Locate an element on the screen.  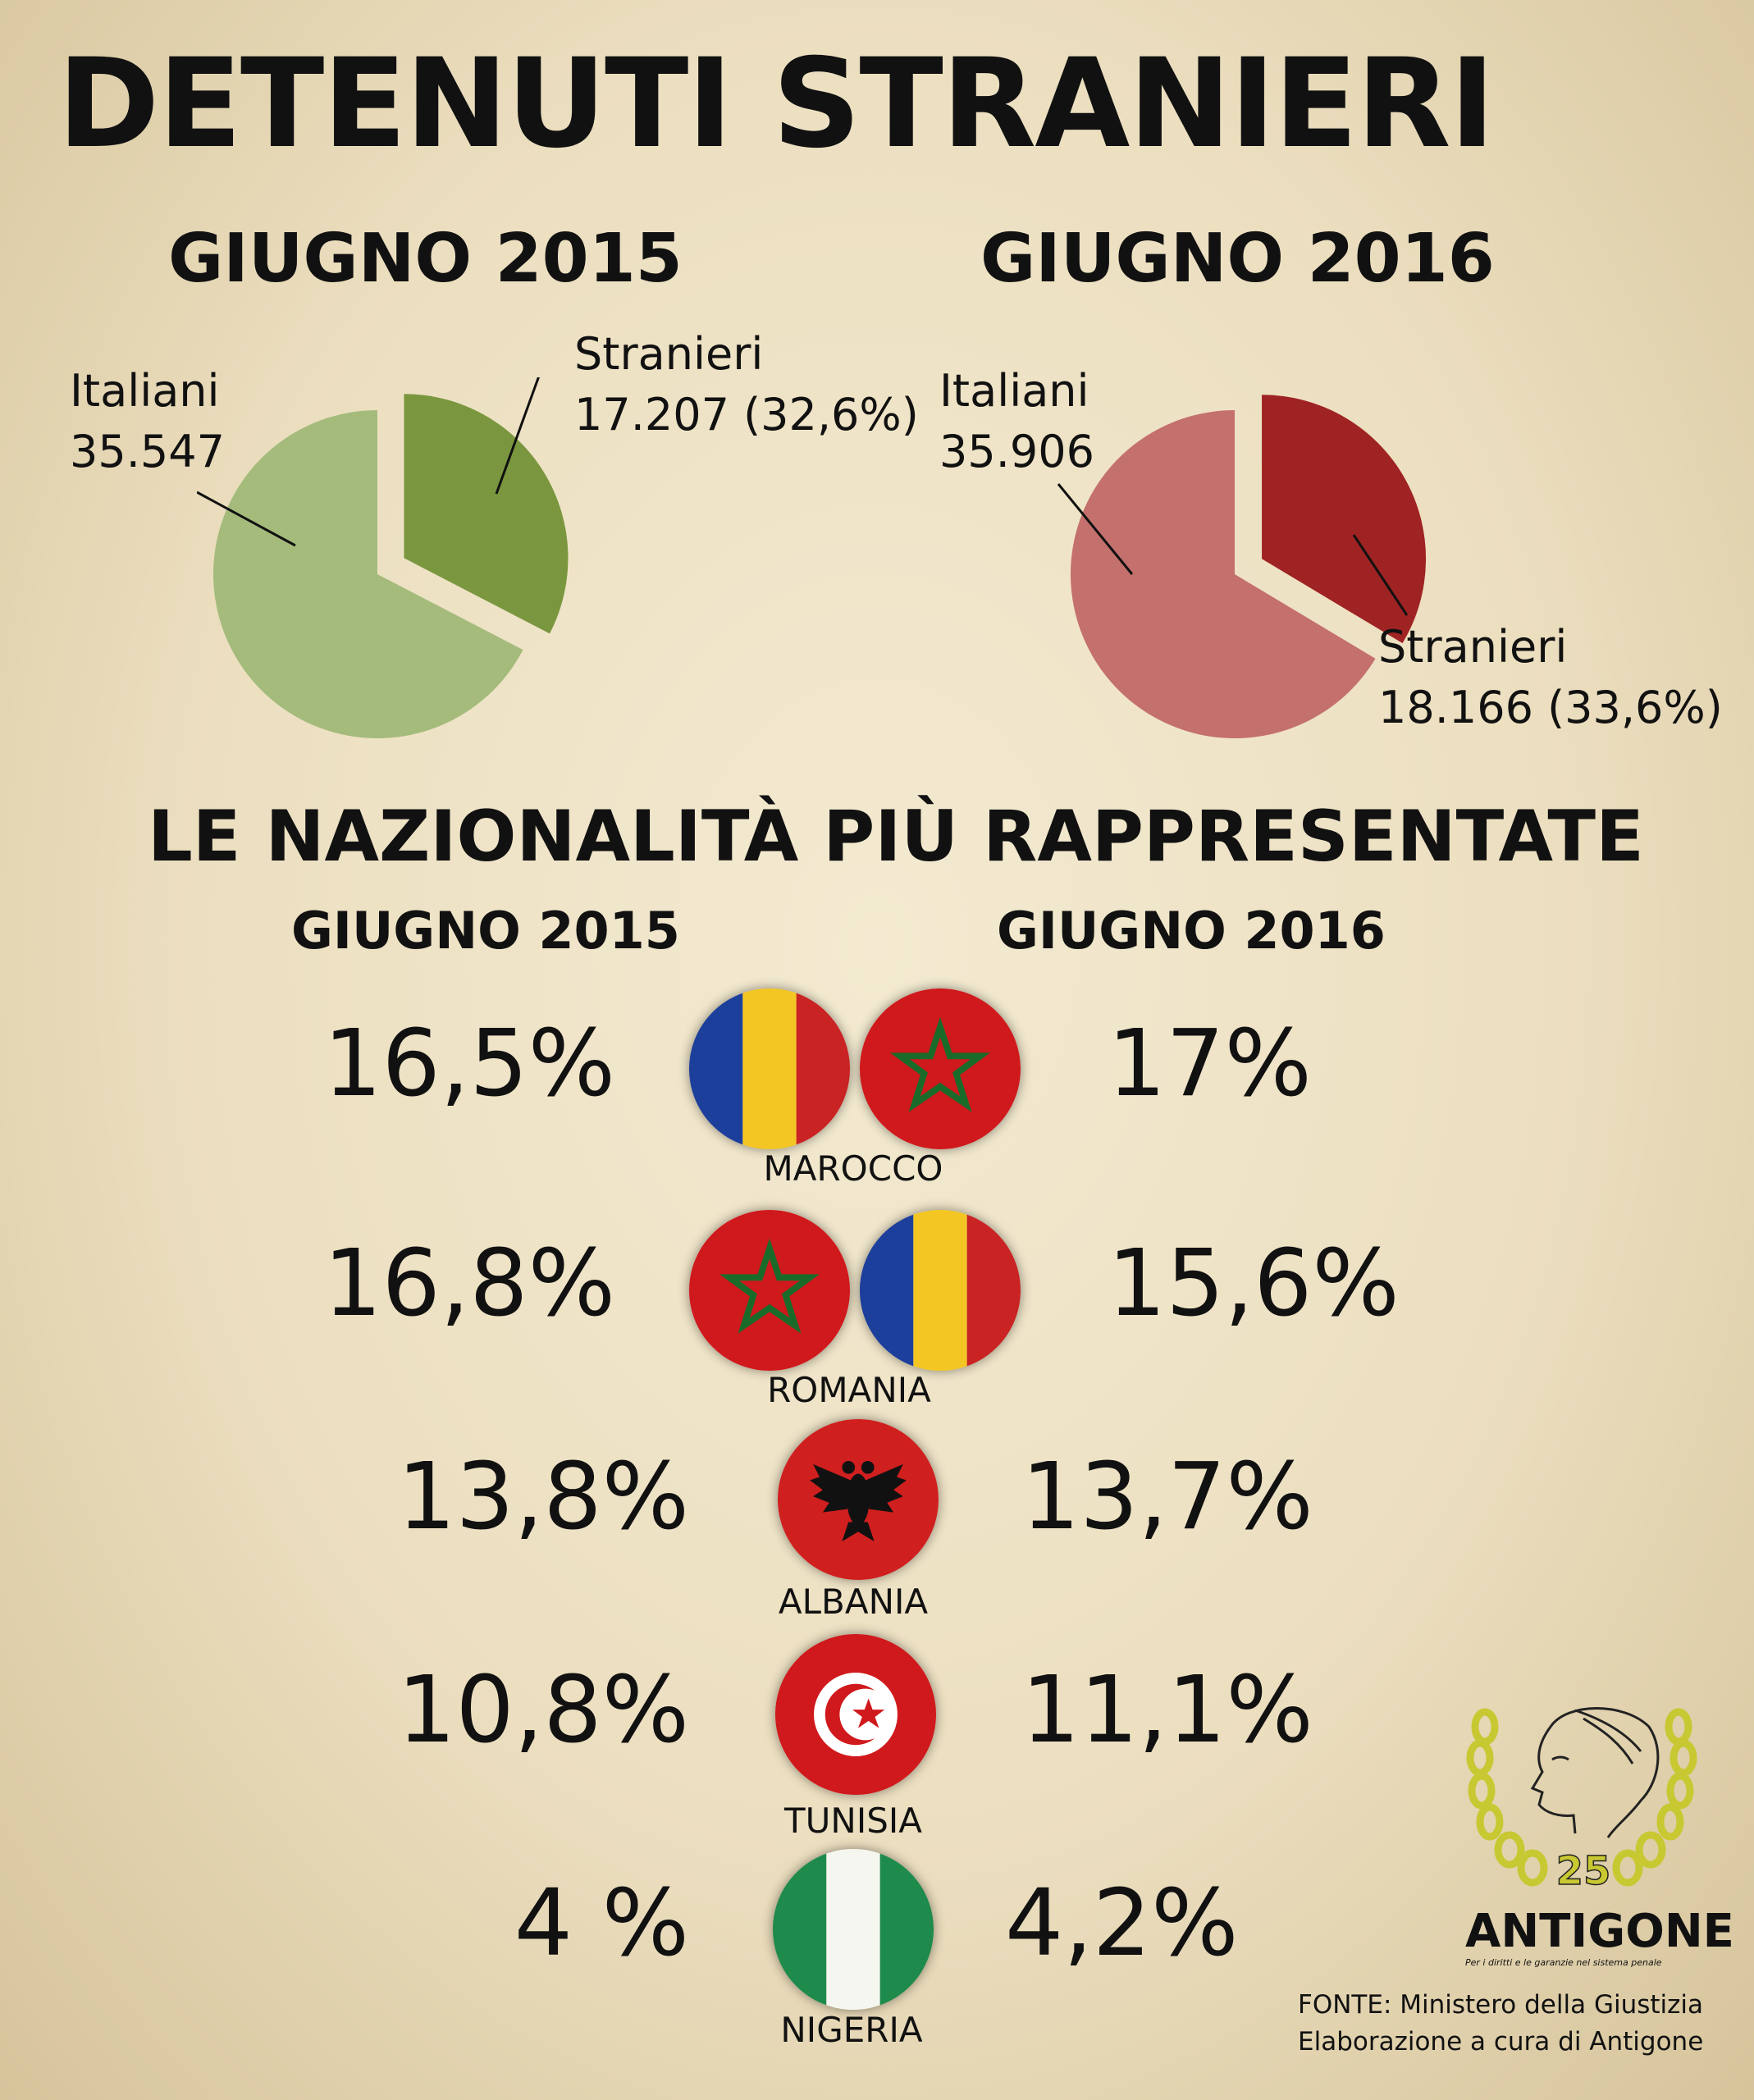
pie-2016-stranieri-label: Stranieri 18.166 (33,6%) is located at coordinates (1550, 677).